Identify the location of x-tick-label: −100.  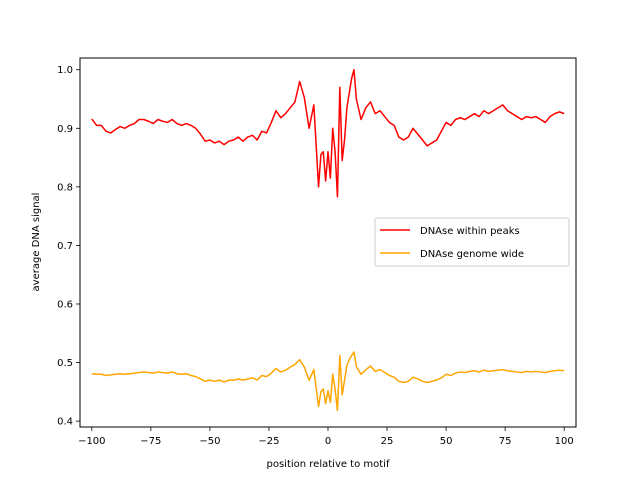
(91, 441).